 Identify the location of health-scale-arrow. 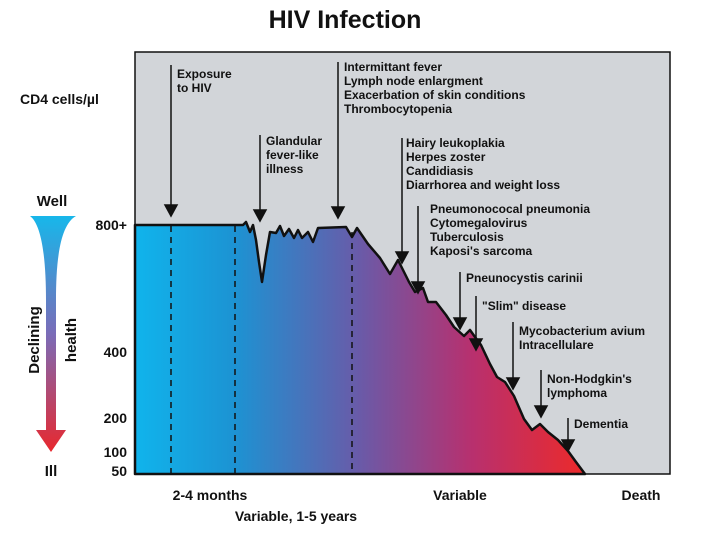
(53, 334).